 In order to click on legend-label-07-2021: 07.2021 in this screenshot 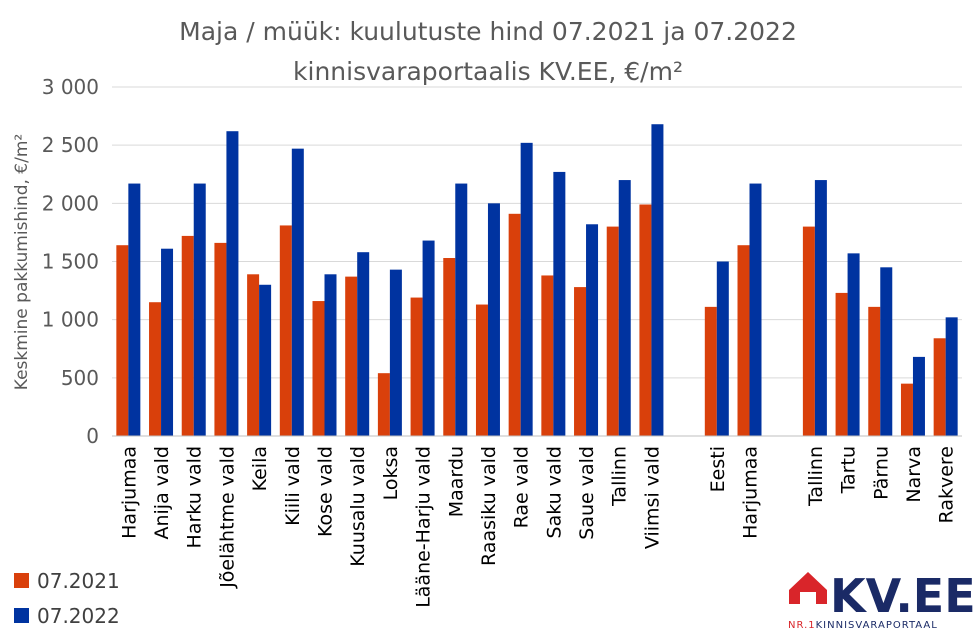, I will do `click(78, 581)`.